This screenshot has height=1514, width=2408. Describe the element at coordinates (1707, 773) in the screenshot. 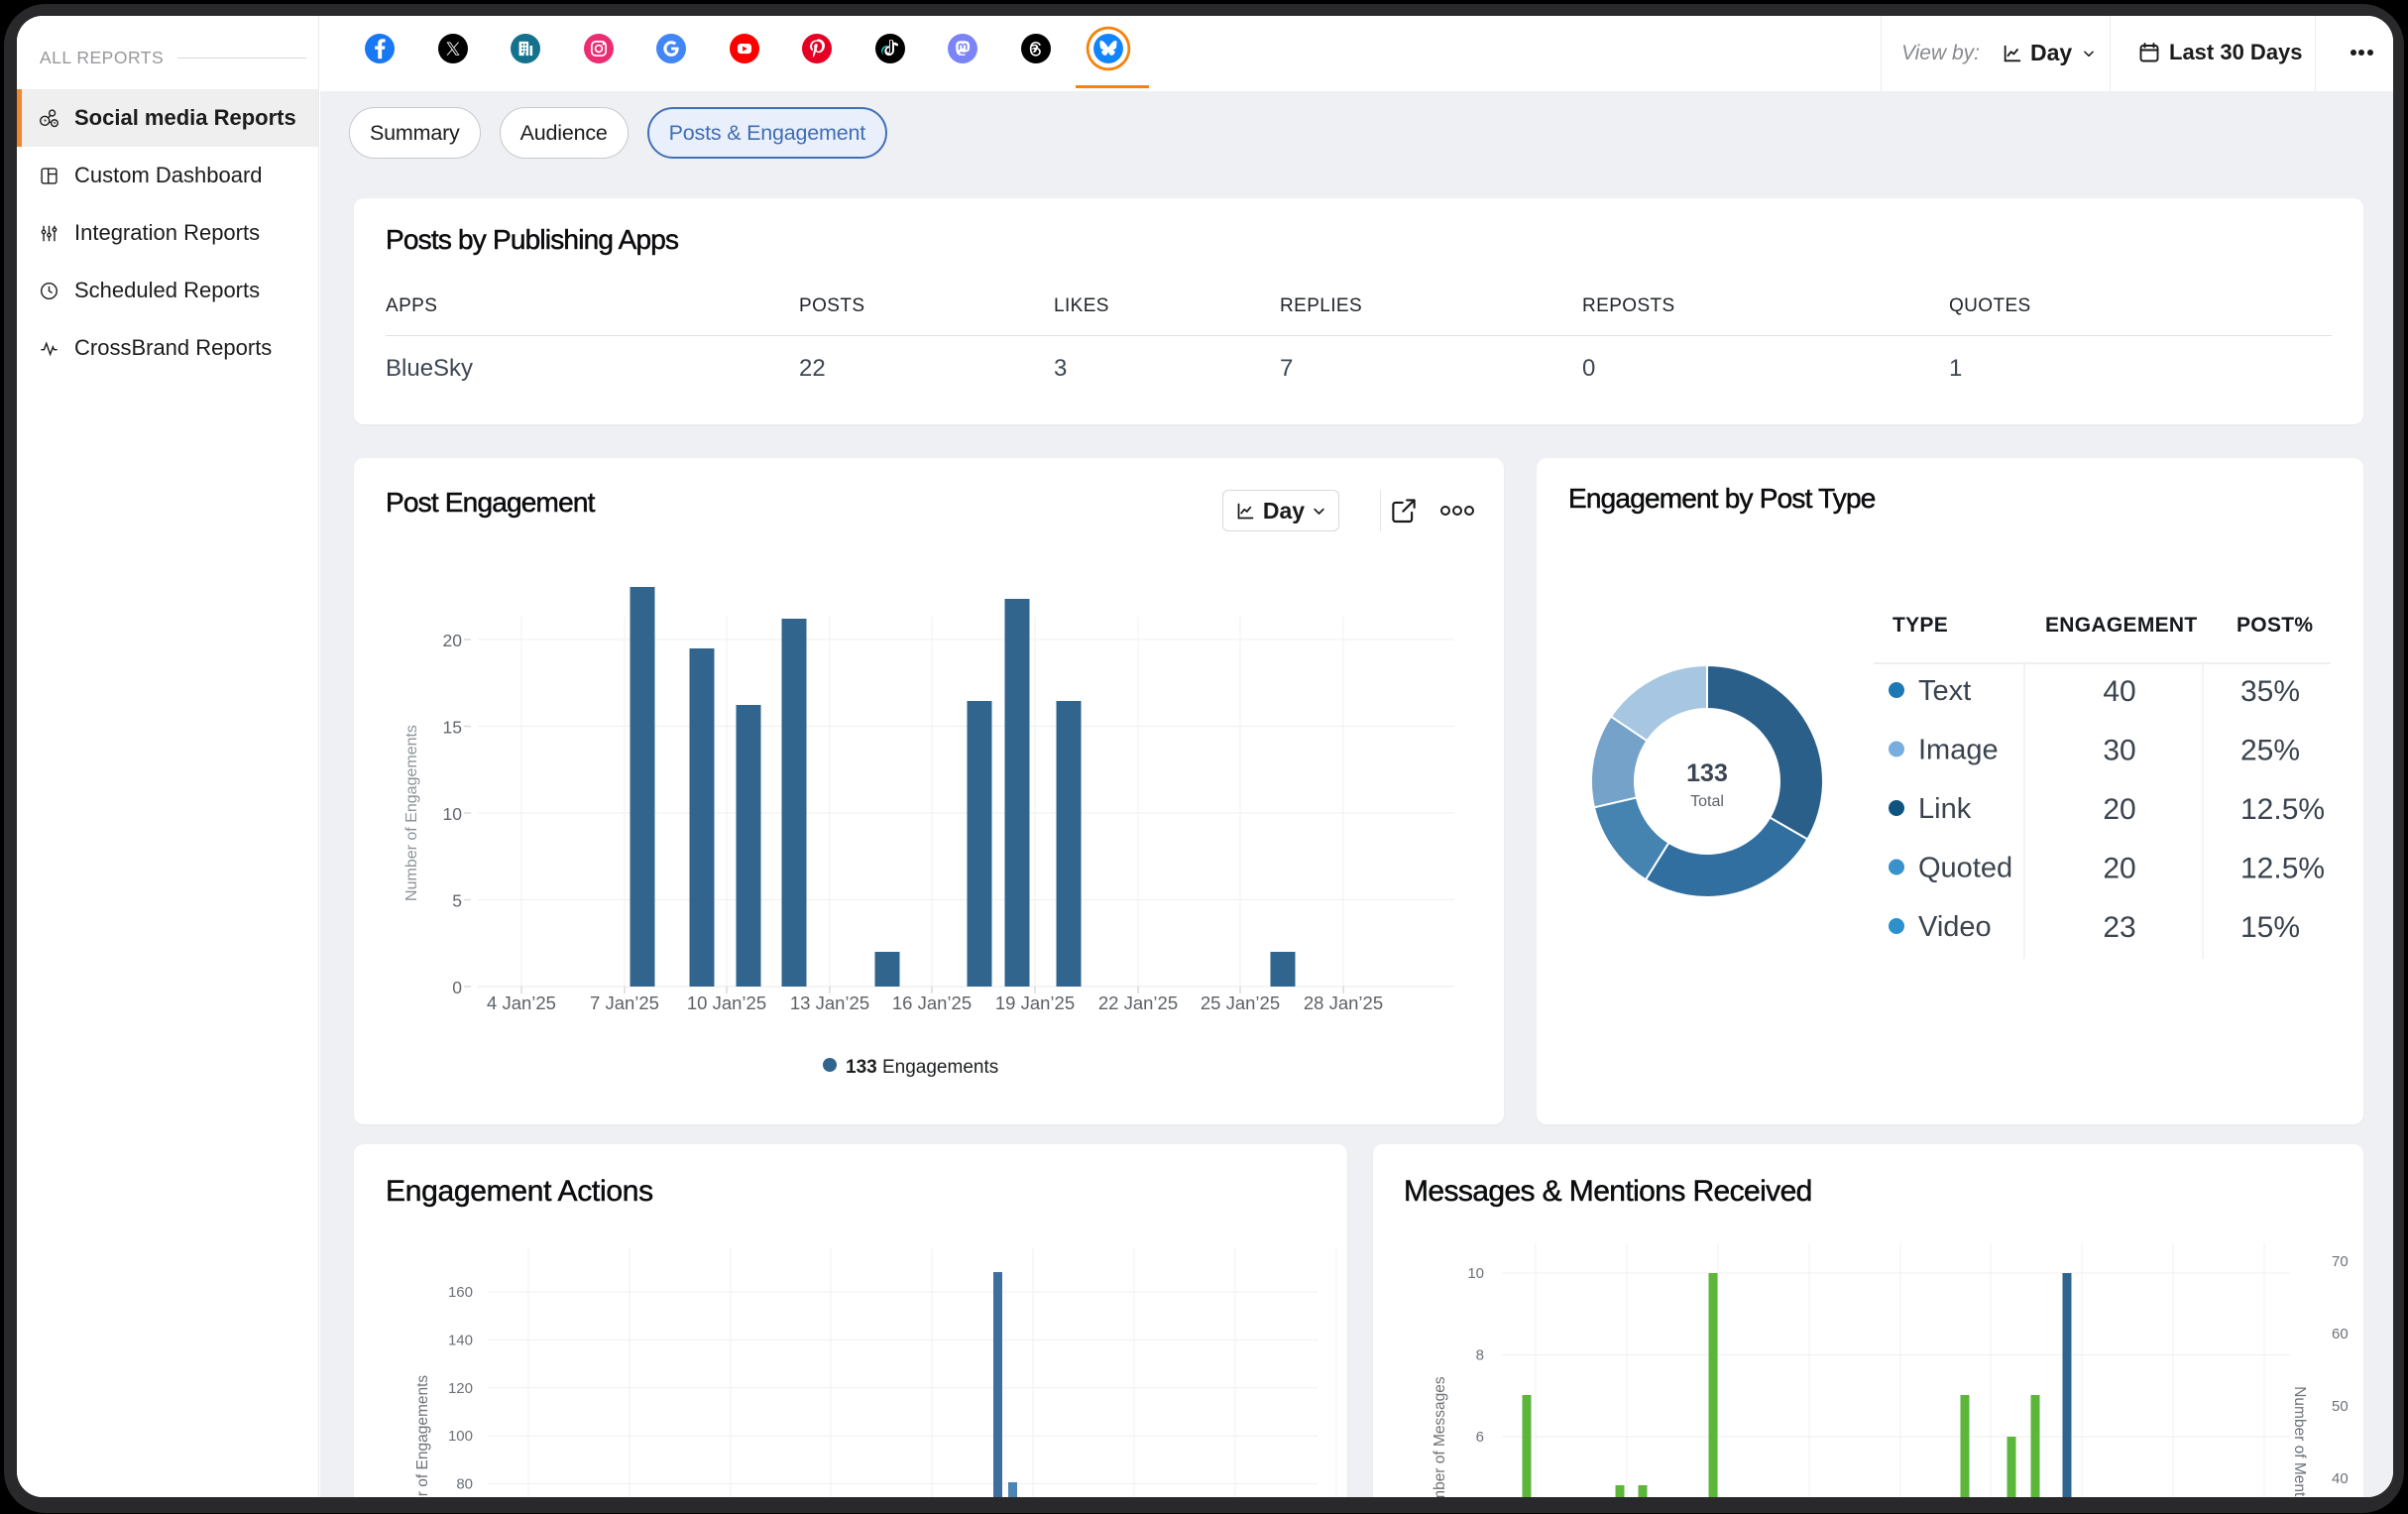

I see `svg-text: 133` at that location.